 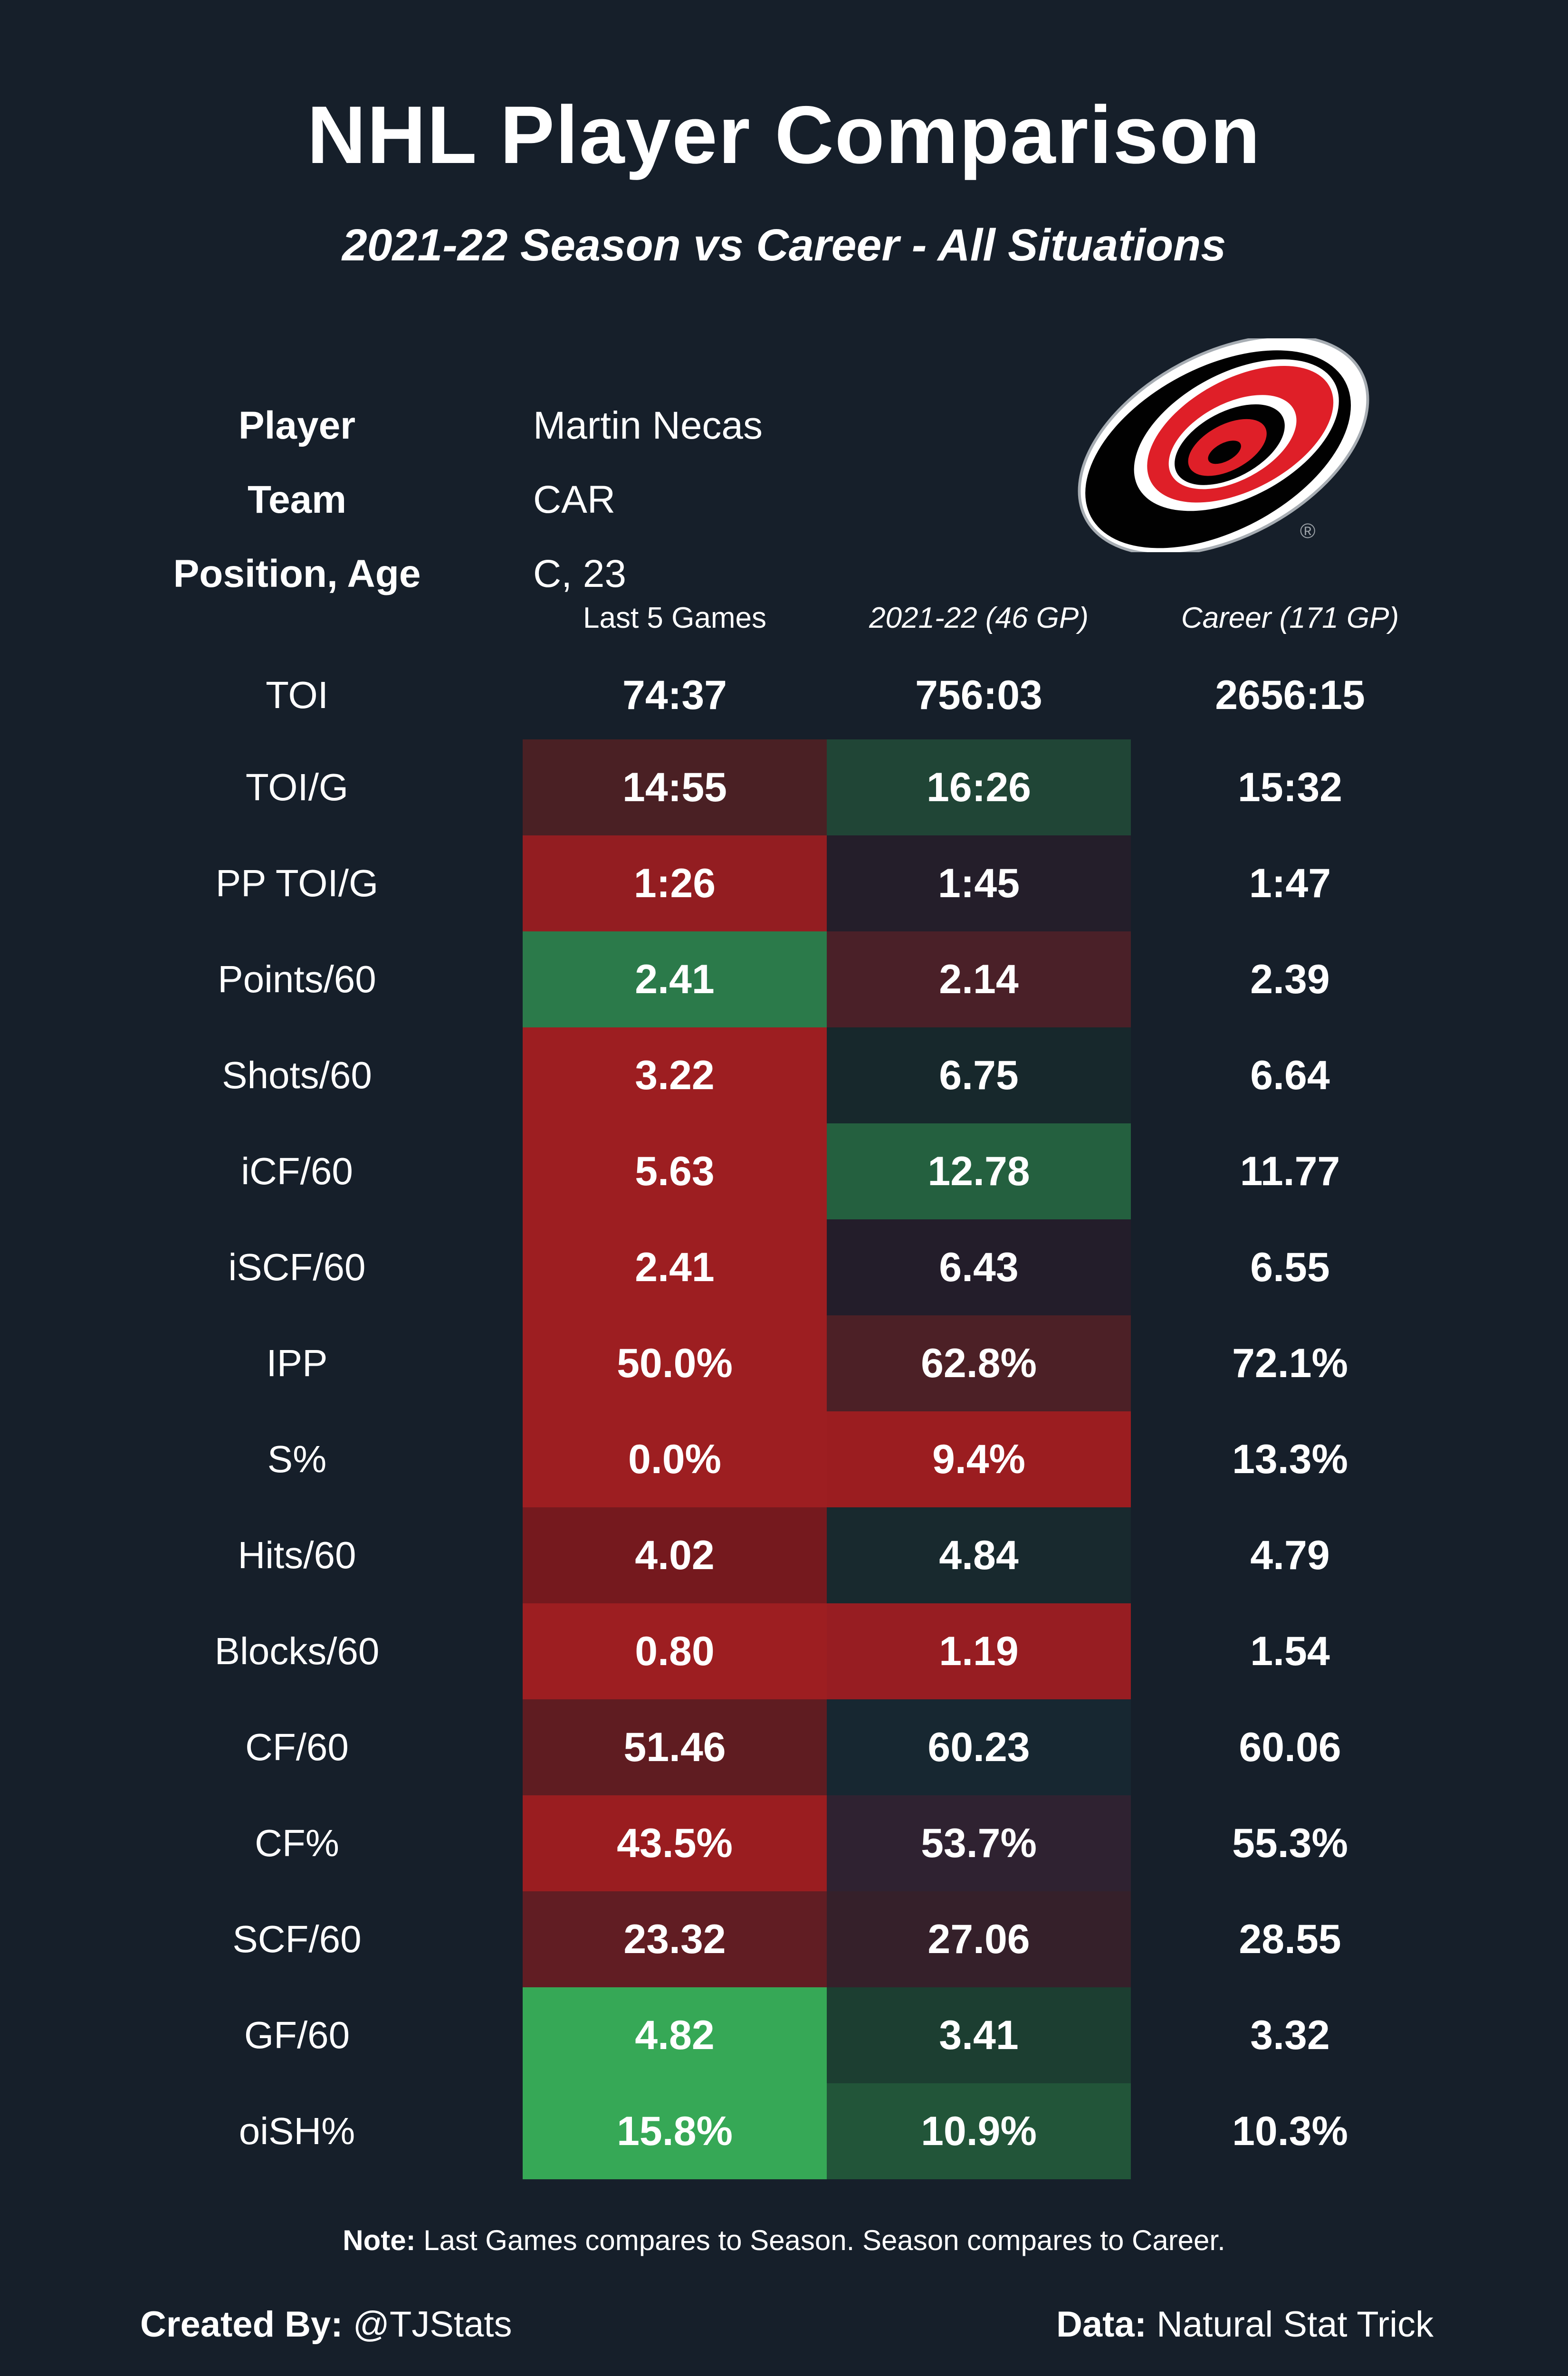 I want to click on data-source: Data: Natural Stat Trick, so click(x=1245, y=2324).